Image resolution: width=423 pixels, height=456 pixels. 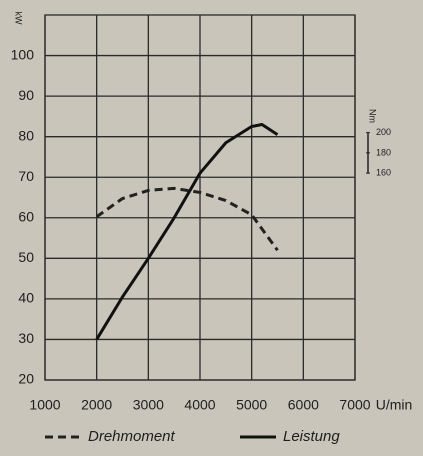 I want to click on y2-tick-label: 160, so click(x=383, y=173).